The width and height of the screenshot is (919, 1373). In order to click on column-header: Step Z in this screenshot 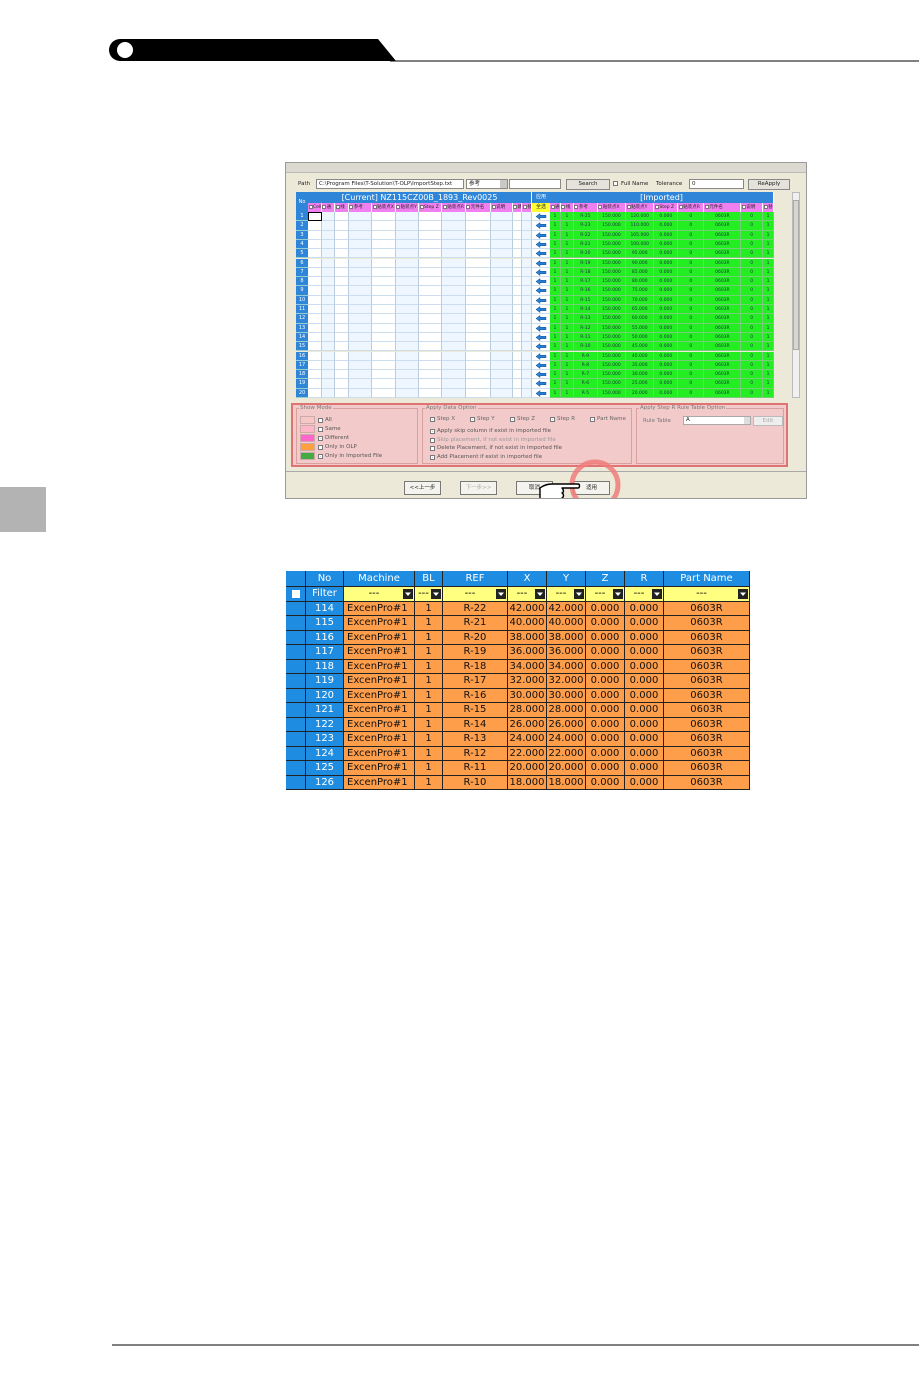, I will do `click(666, 207)`.